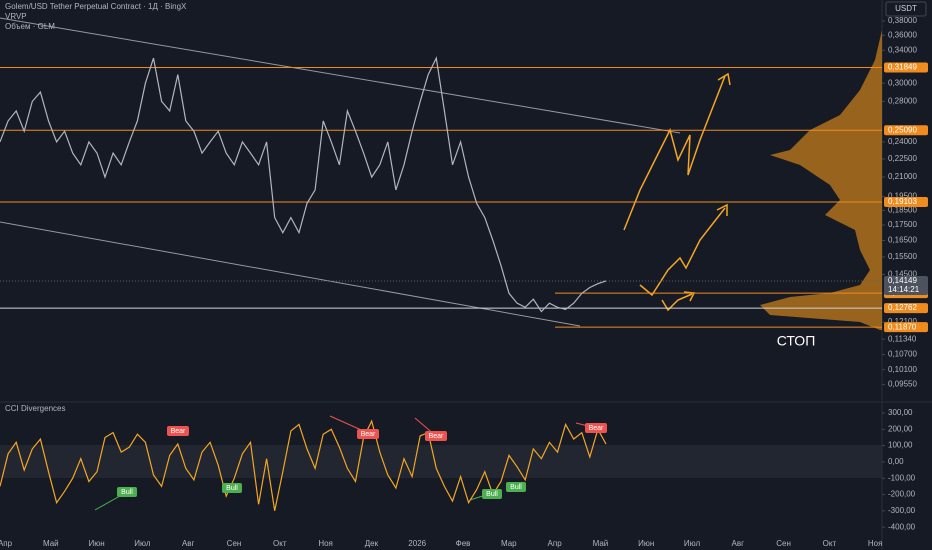 The image size is (932, 550). Describe the element at coordinates (441, 461) in the screenshot. I see `cci-band` at that location.